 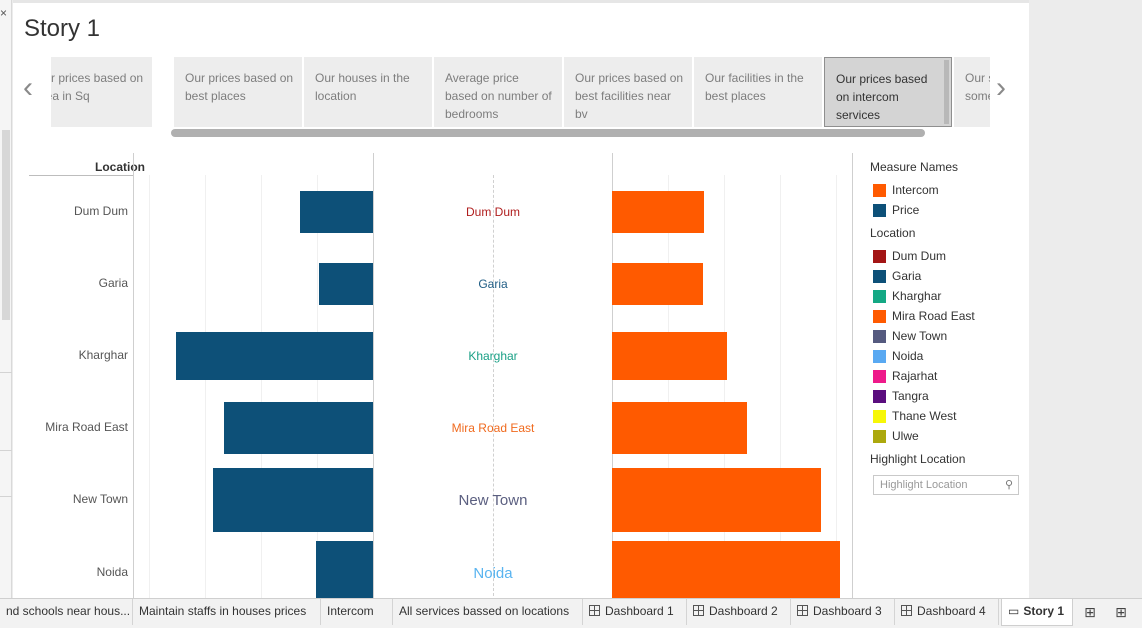 What do you see at coordinates (920, 336) in the screenshot?
I see `legend-label: New Town` at bounding box center [920, 336].